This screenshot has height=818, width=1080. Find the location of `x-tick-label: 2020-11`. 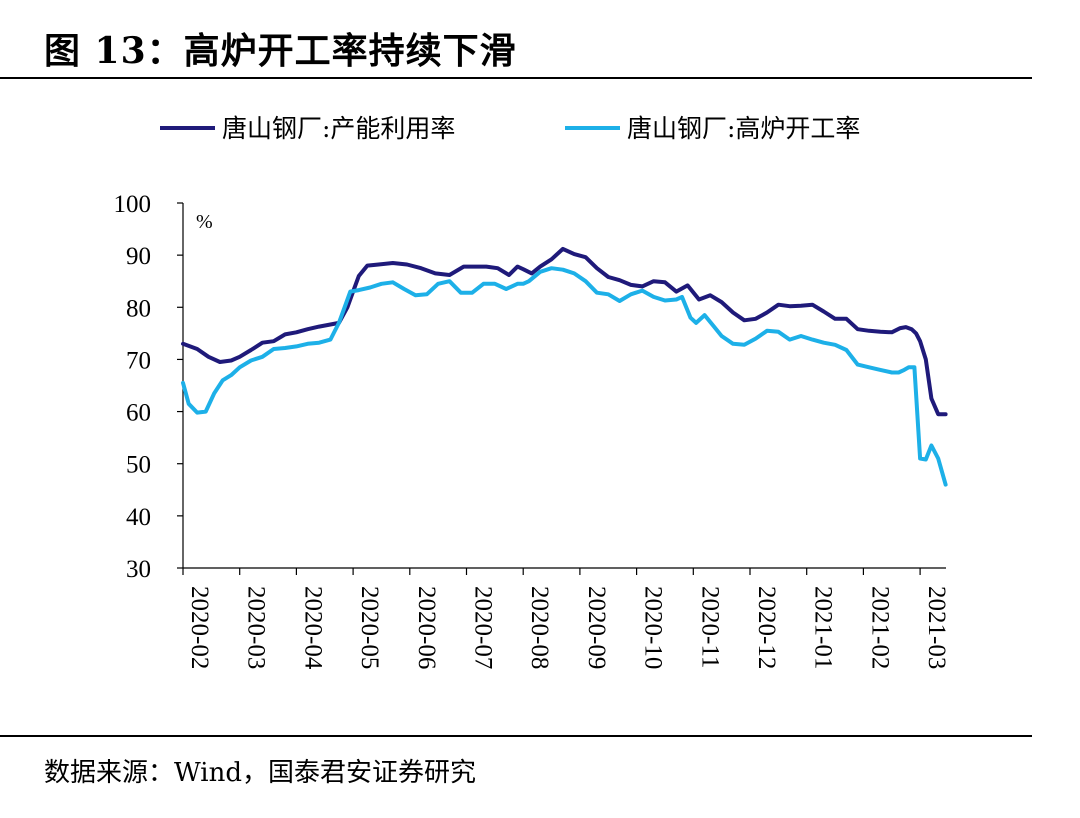

x-tick-label: 2020-11 is located at coordinates (709, 627).